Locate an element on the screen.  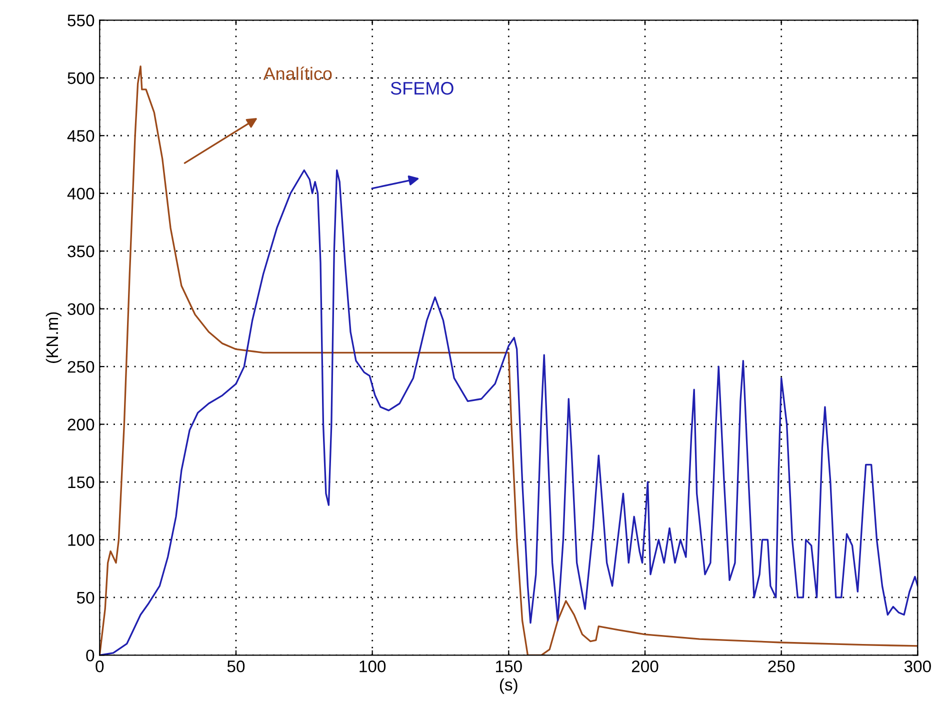
y-tick-label: 350 is located at coordinates (81, 251).